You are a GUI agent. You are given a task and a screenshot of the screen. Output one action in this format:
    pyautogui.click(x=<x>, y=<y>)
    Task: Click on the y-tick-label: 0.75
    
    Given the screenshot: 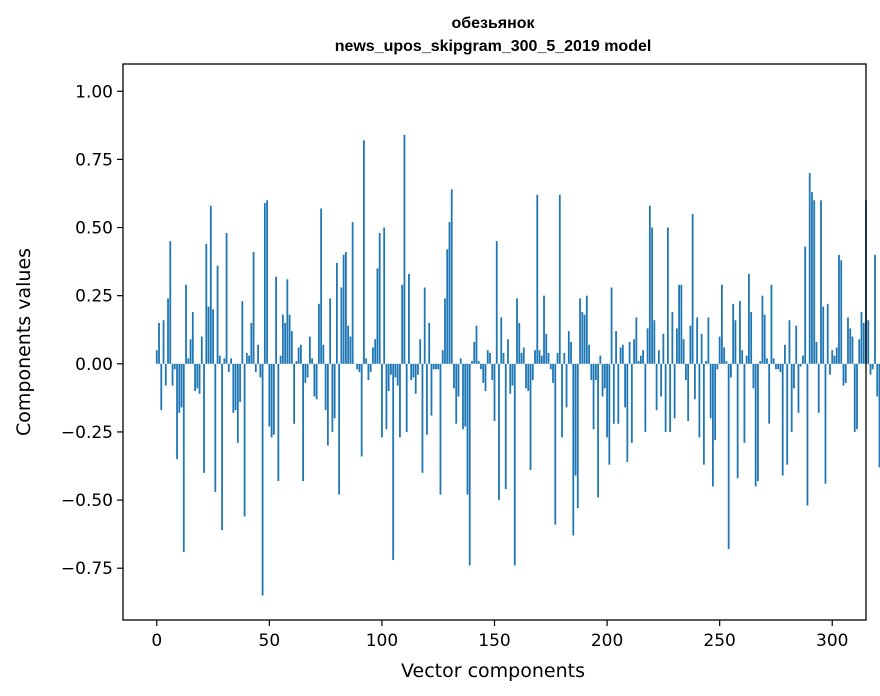 What is the action you would take?
    pyautogui.click(x=94, y=160)
    